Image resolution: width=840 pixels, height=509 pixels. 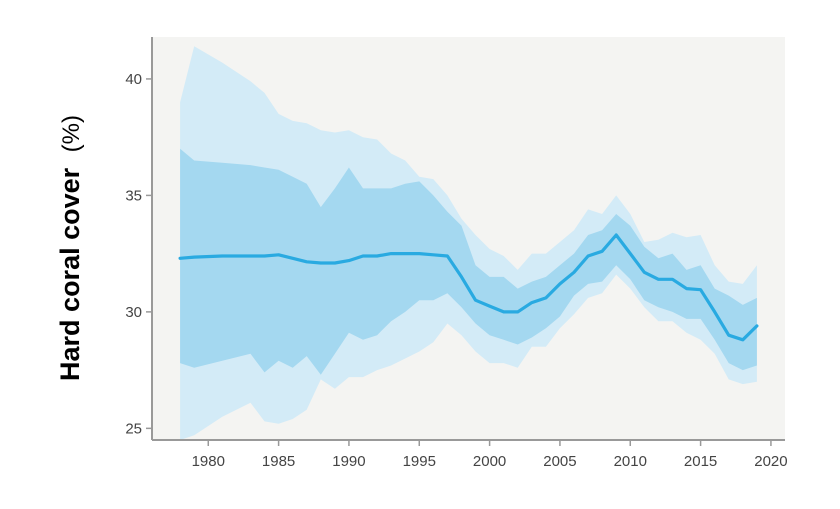 I want to click on y-tick-label: 30, so click(x=133, y=312).